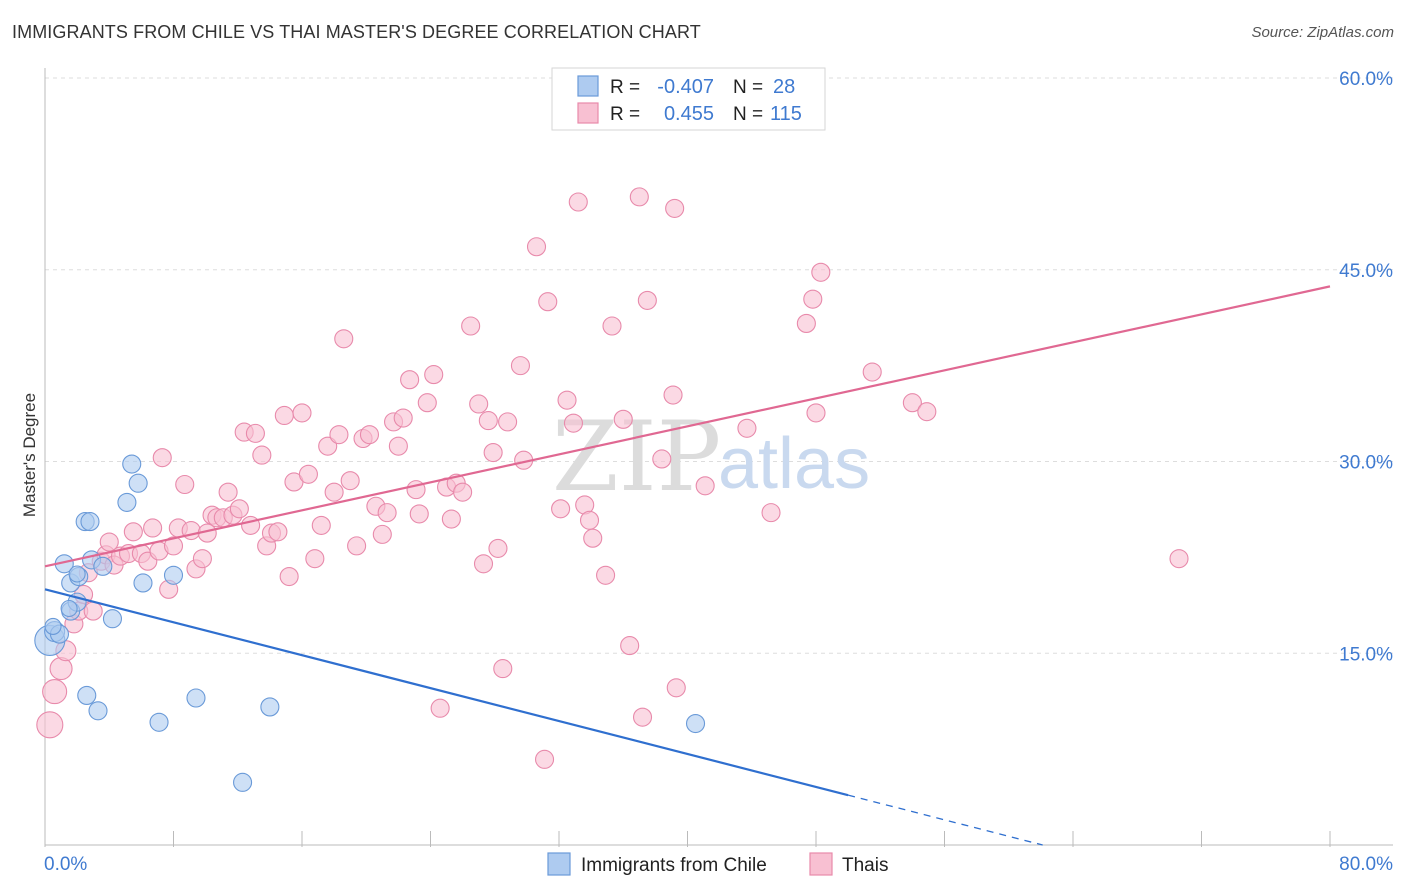  Describe the element at coordinates (1366, 654) in the screenshot. I see `y-tick-label: 15.0%` at that location.